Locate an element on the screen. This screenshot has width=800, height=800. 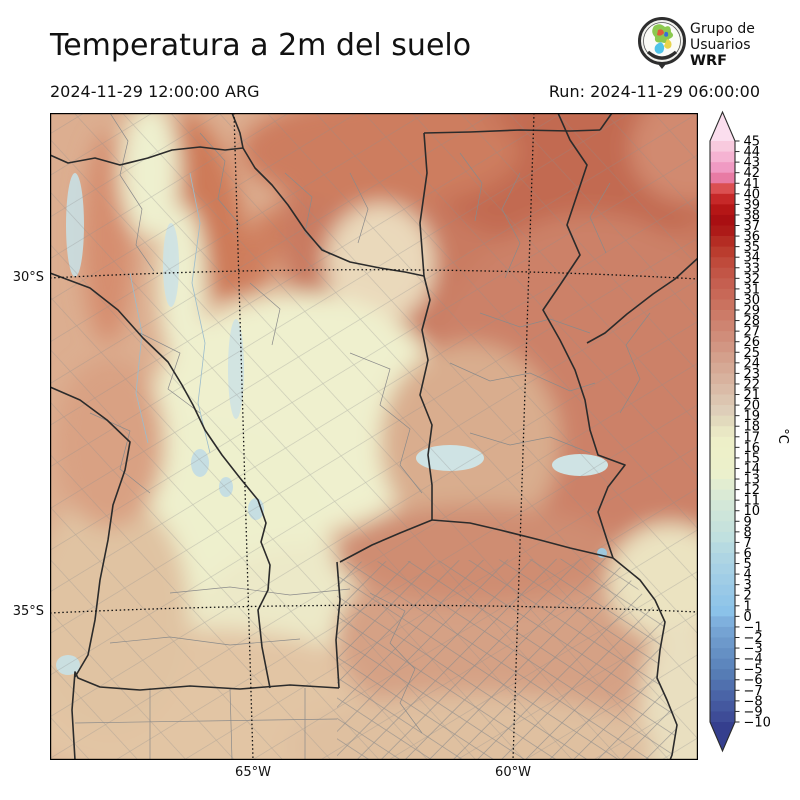
colorbar-tick-label: 24 is located at coordinates (752, 363).